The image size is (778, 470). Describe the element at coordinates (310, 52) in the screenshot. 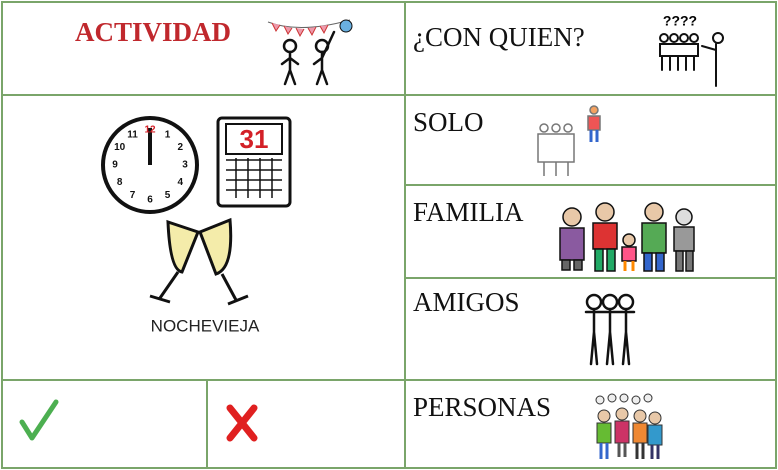

I see `party-icon` at that location.